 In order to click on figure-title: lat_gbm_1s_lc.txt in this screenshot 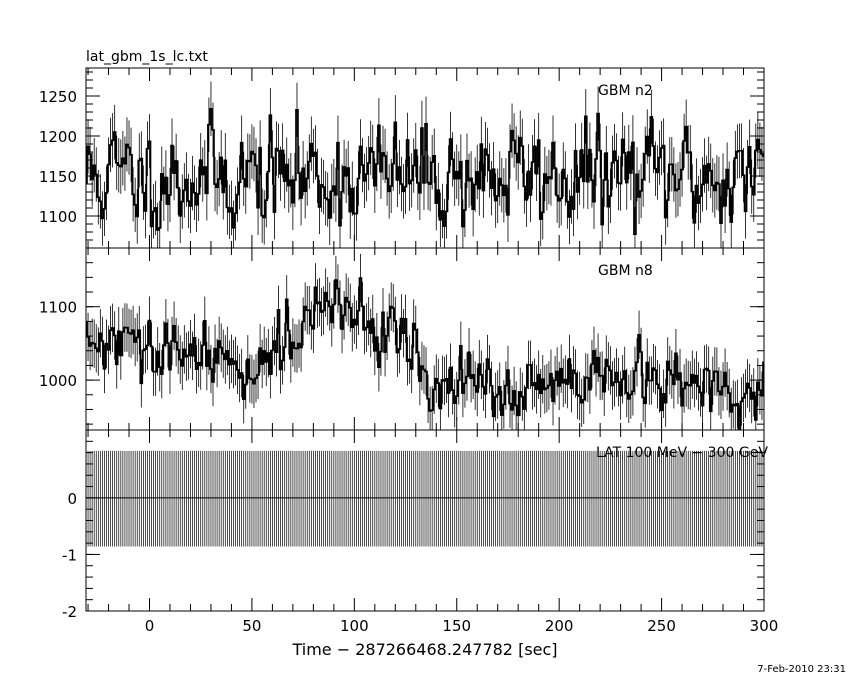, I will do `click(147, 57)`.